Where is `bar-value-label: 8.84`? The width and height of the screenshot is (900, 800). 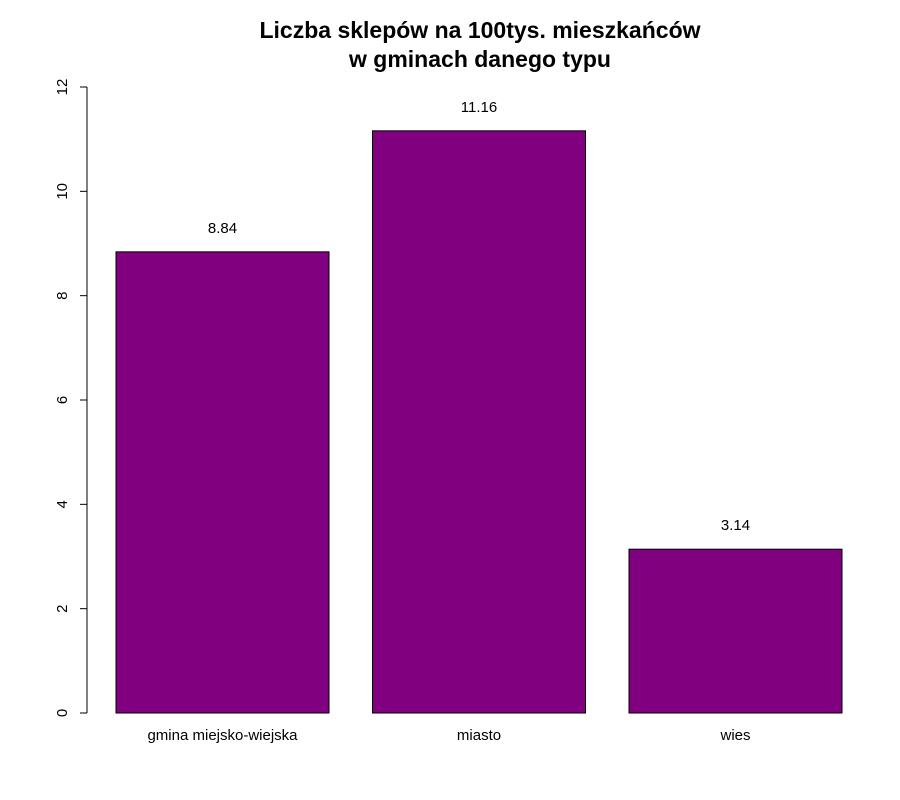
bar-value-label: 8.84 is located at coordinates (222, 228).